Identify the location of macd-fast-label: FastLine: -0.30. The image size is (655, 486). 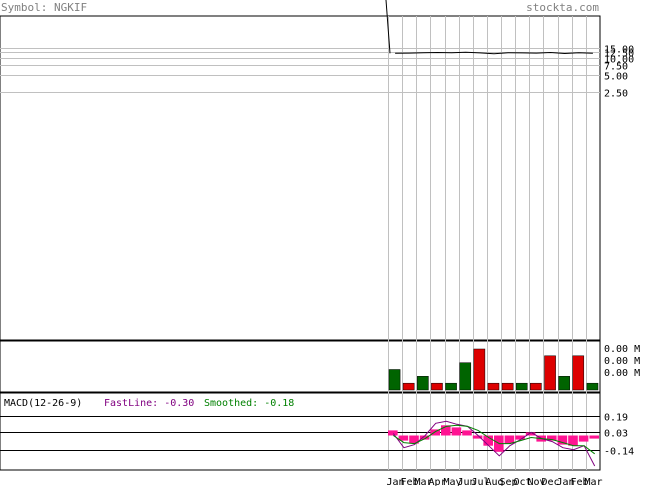
(149, 403).